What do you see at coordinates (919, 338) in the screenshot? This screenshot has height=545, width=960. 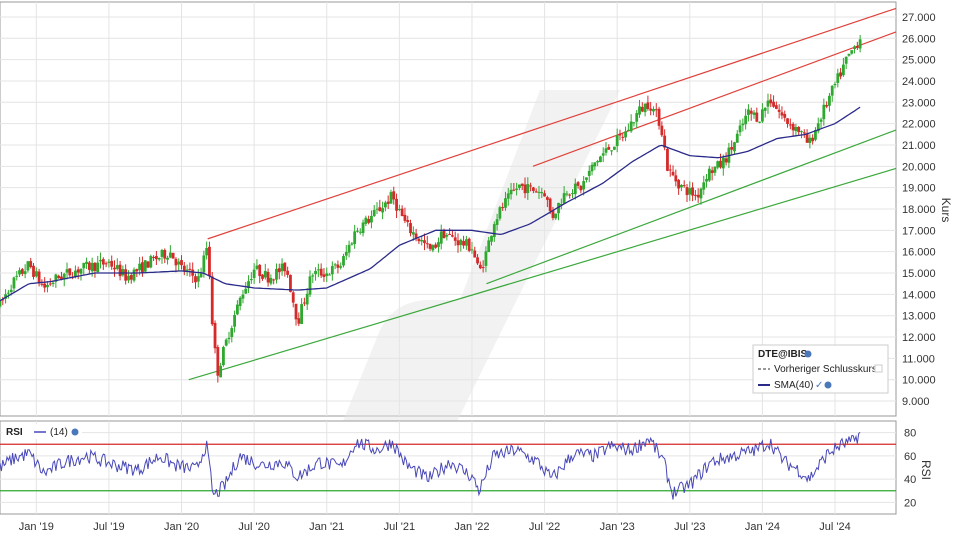 I see `y-tick-label: 12.000` at bounding box center [919, 338].